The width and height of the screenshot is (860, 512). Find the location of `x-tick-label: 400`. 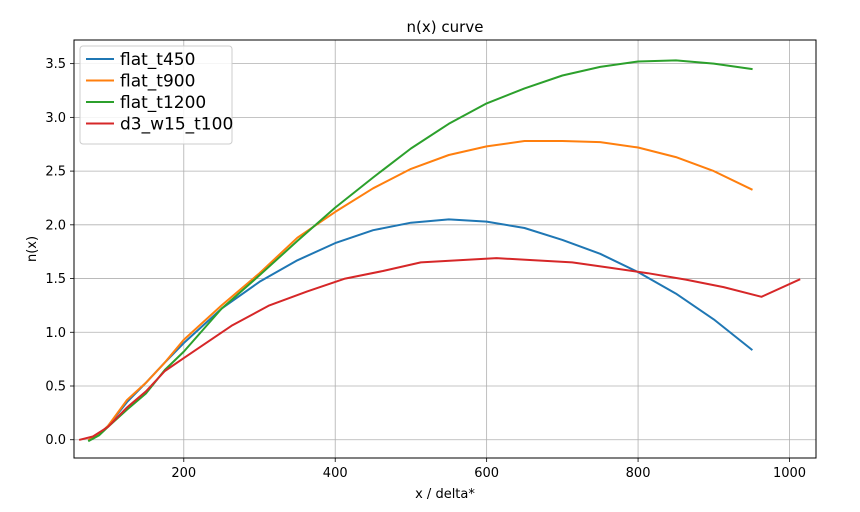

x-tick-label: 400 is located at coordinates (335, 473).